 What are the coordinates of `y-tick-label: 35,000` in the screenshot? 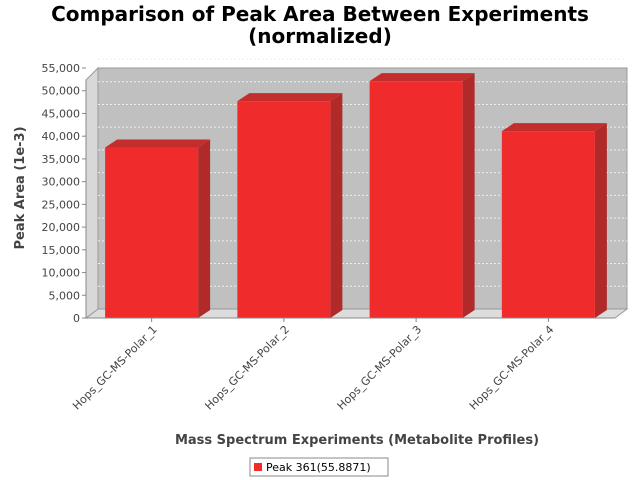 It's located at (61, 159).